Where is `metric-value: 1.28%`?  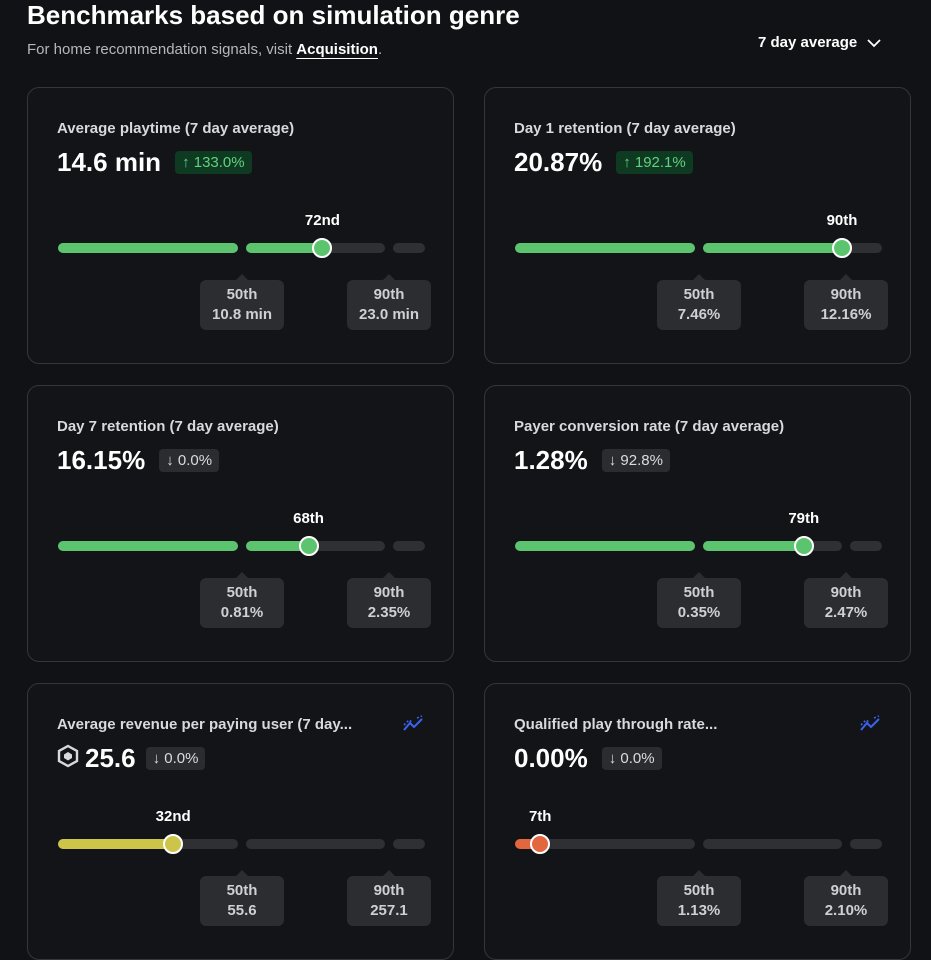 metric-value: 1.28% is located at coordinates (551, 460).